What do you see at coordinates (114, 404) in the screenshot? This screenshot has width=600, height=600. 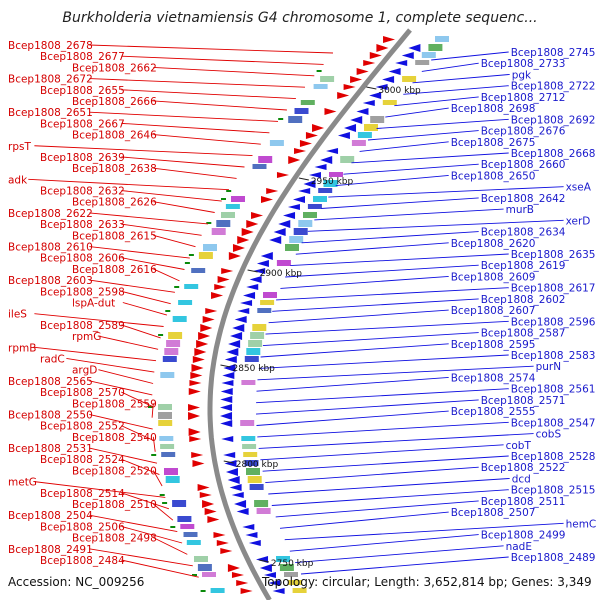 I see `left-gene-label: Bcep1808_2559` at bounding box center [114, 404].